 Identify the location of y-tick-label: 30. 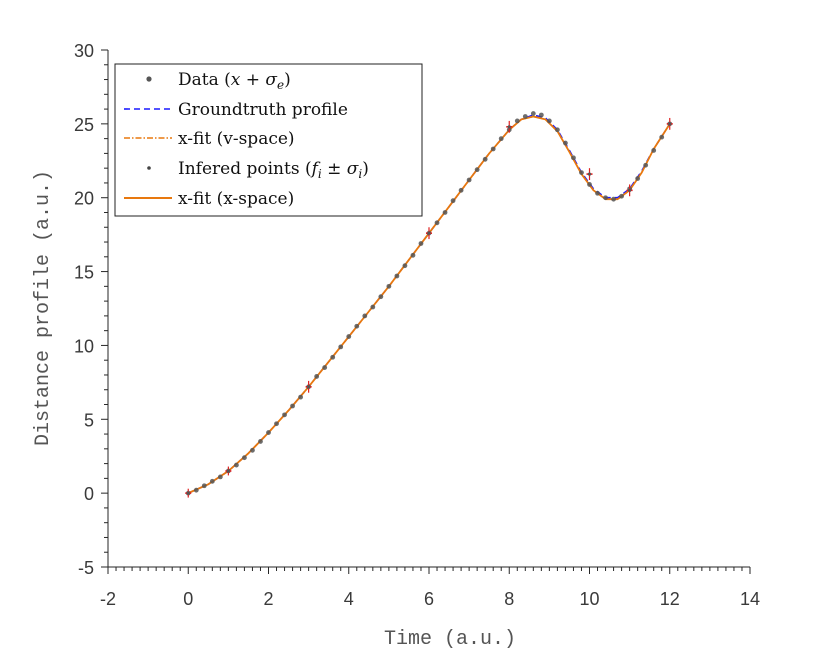
(84, 51).